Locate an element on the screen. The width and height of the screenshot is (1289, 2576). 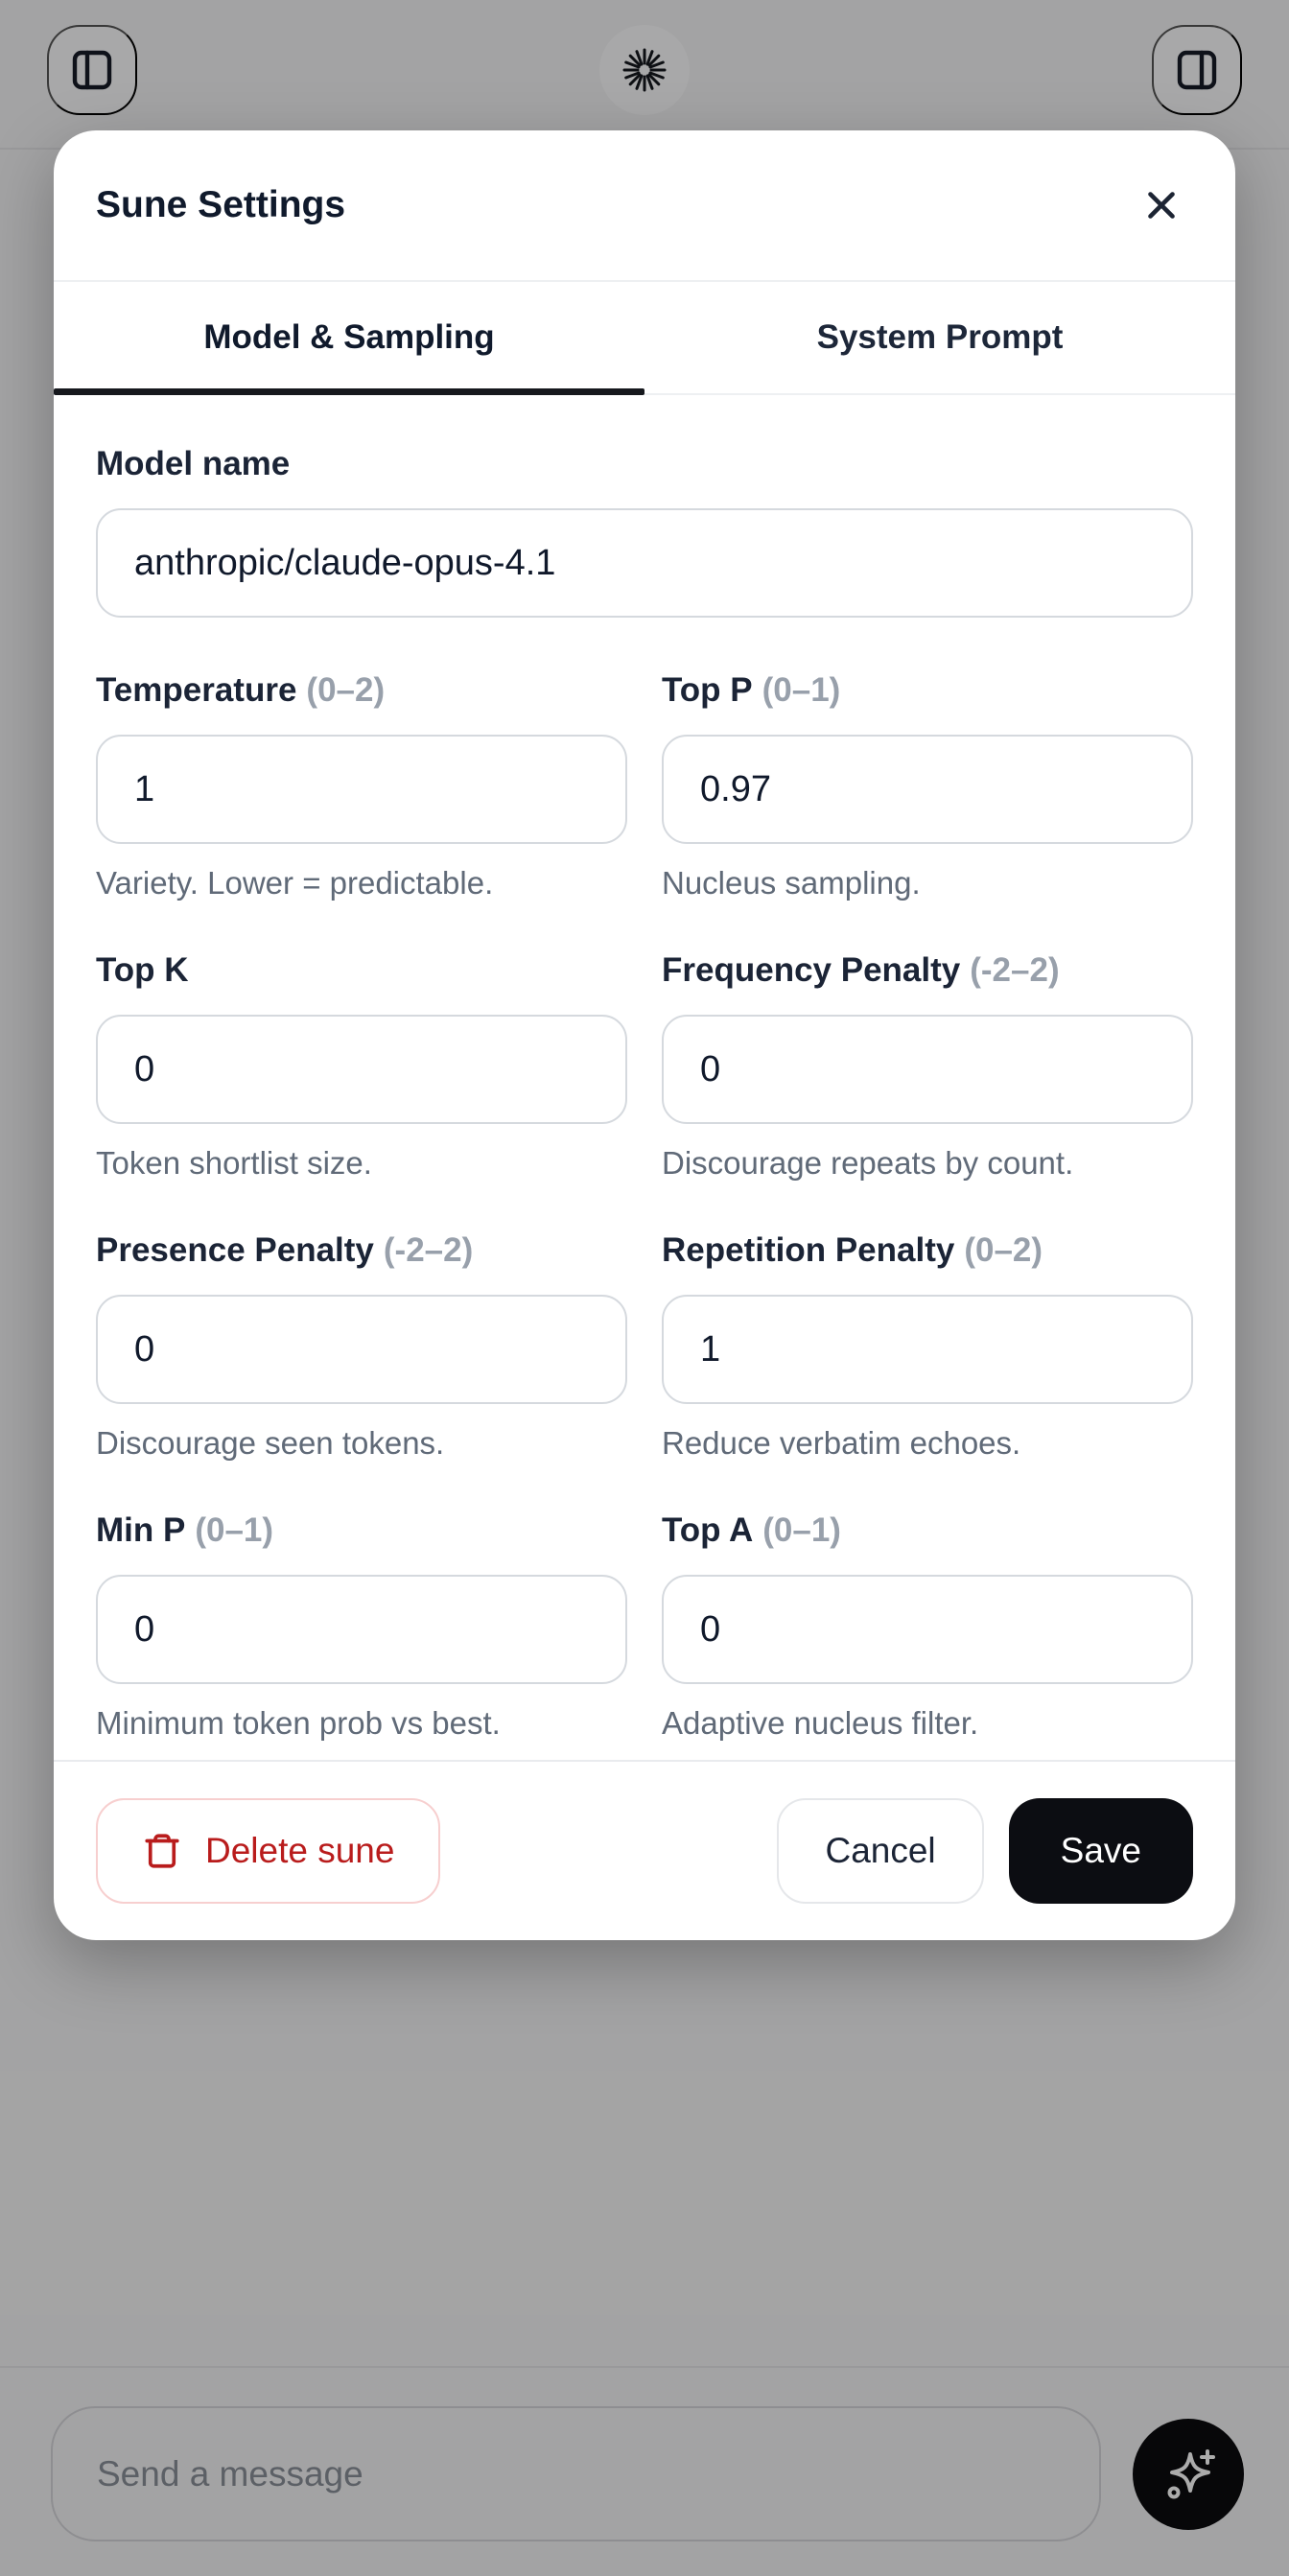
field-top-p: Top P(0–1) Nucleus sampling. is located at coordinates (927, 786).